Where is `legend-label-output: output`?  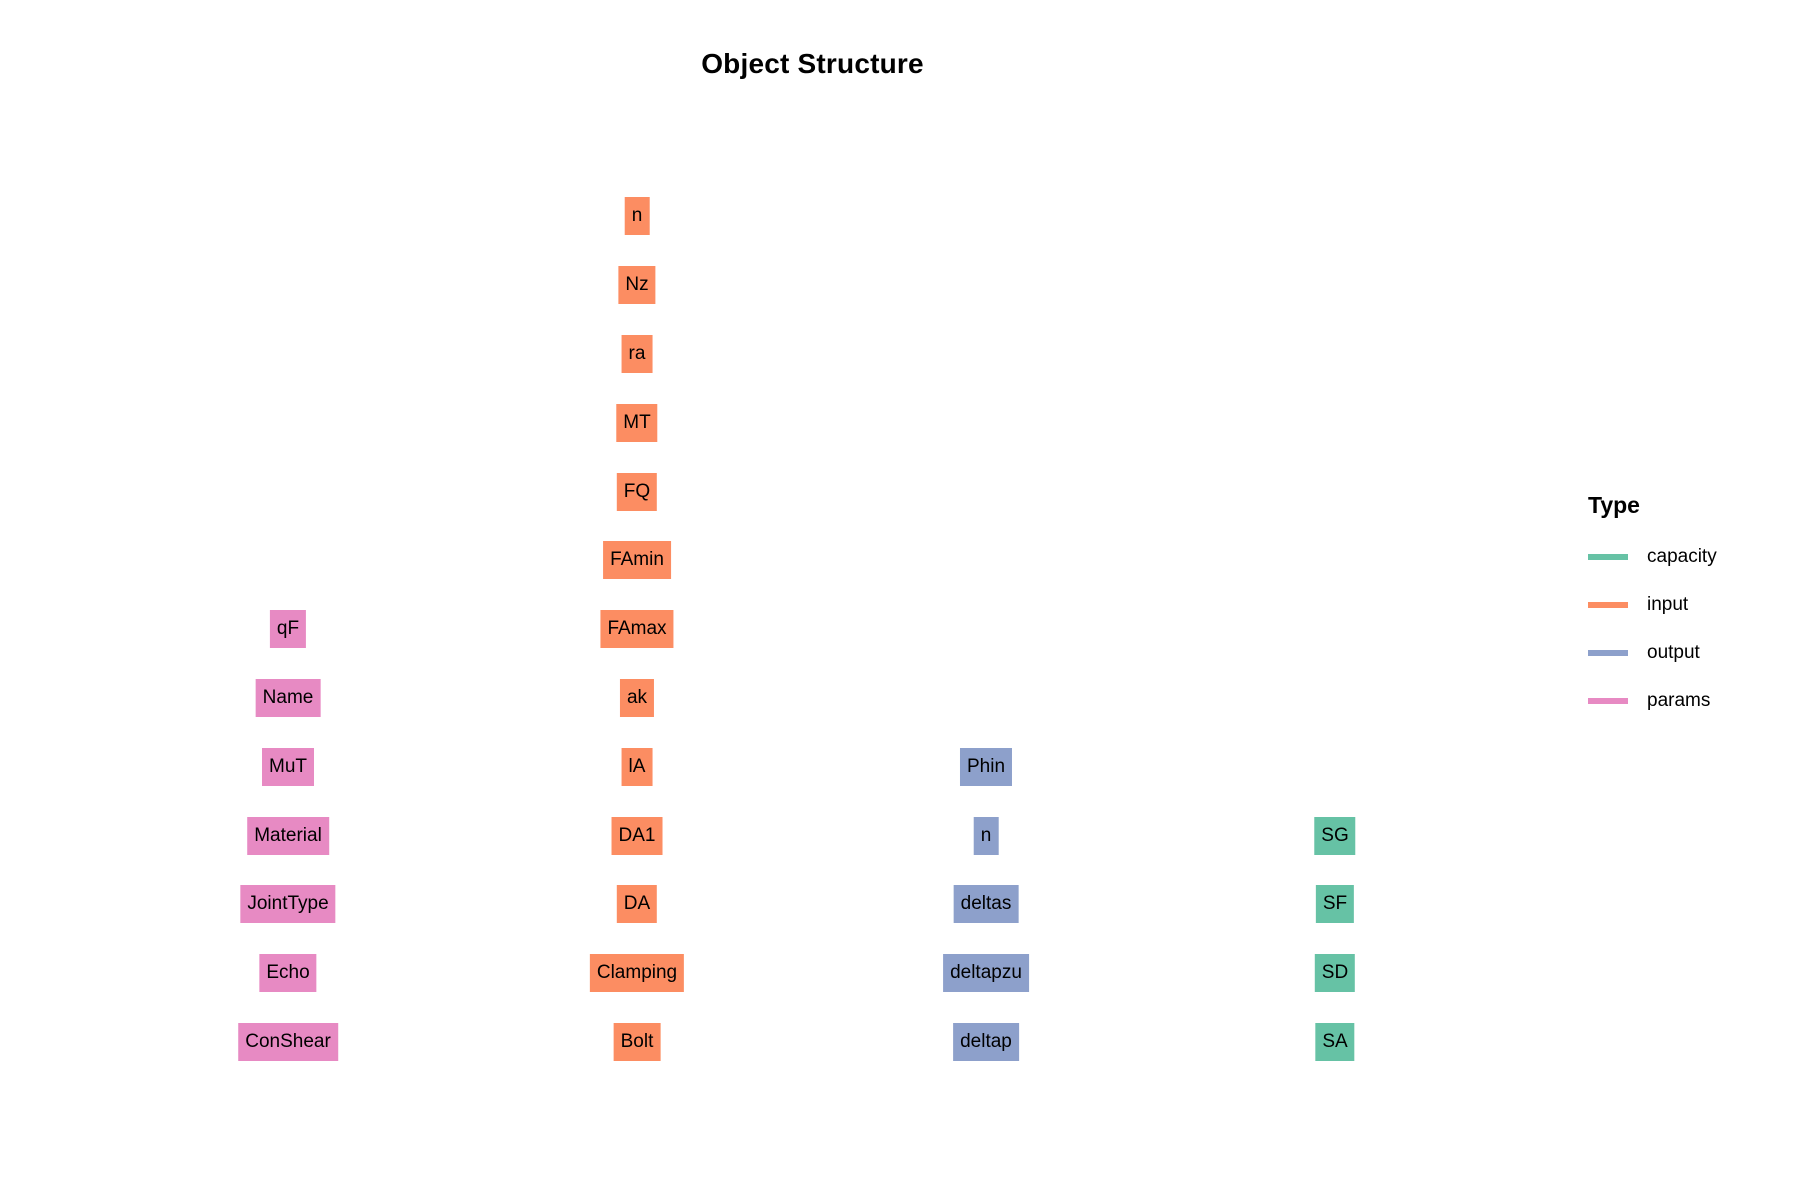
legend-label-output: output is located at coordinates (1673, 652).